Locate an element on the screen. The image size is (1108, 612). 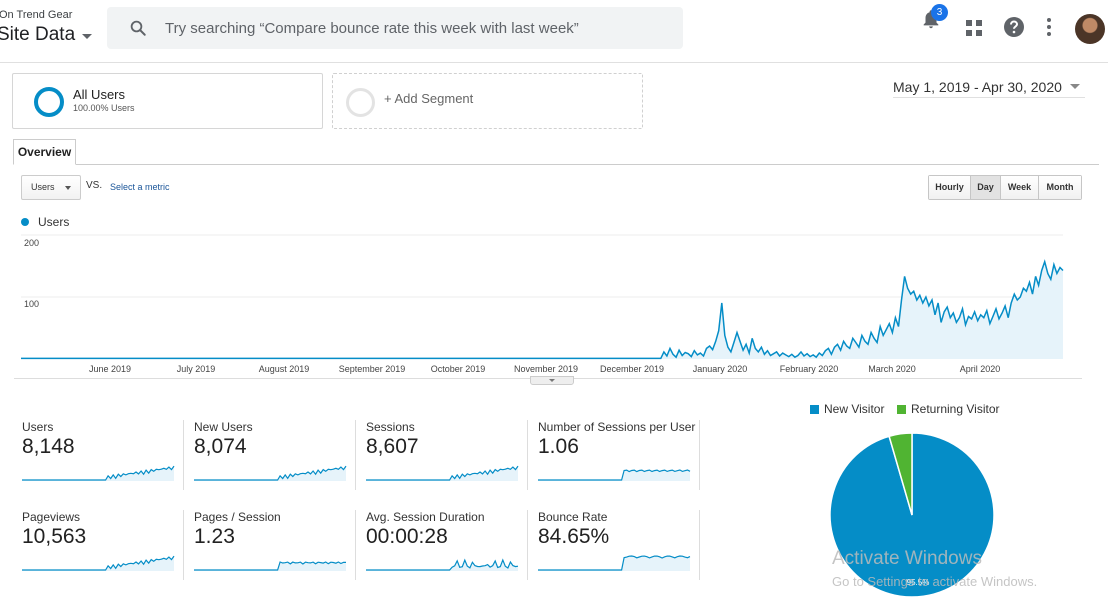
select-metric-link: Select a metric is located at coordinates (140, 187).